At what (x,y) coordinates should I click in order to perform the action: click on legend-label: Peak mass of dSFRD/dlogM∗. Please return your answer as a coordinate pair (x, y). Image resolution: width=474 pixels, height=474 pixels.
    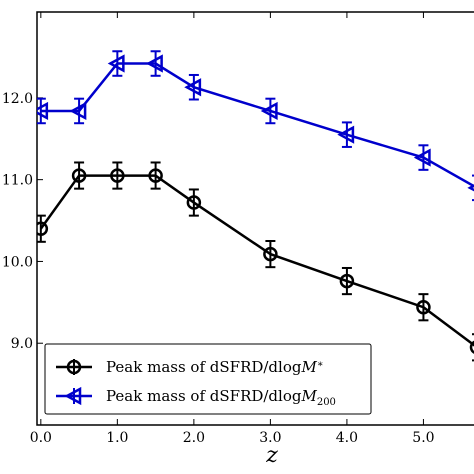
    Looking at the image, I should click on (215, 367).